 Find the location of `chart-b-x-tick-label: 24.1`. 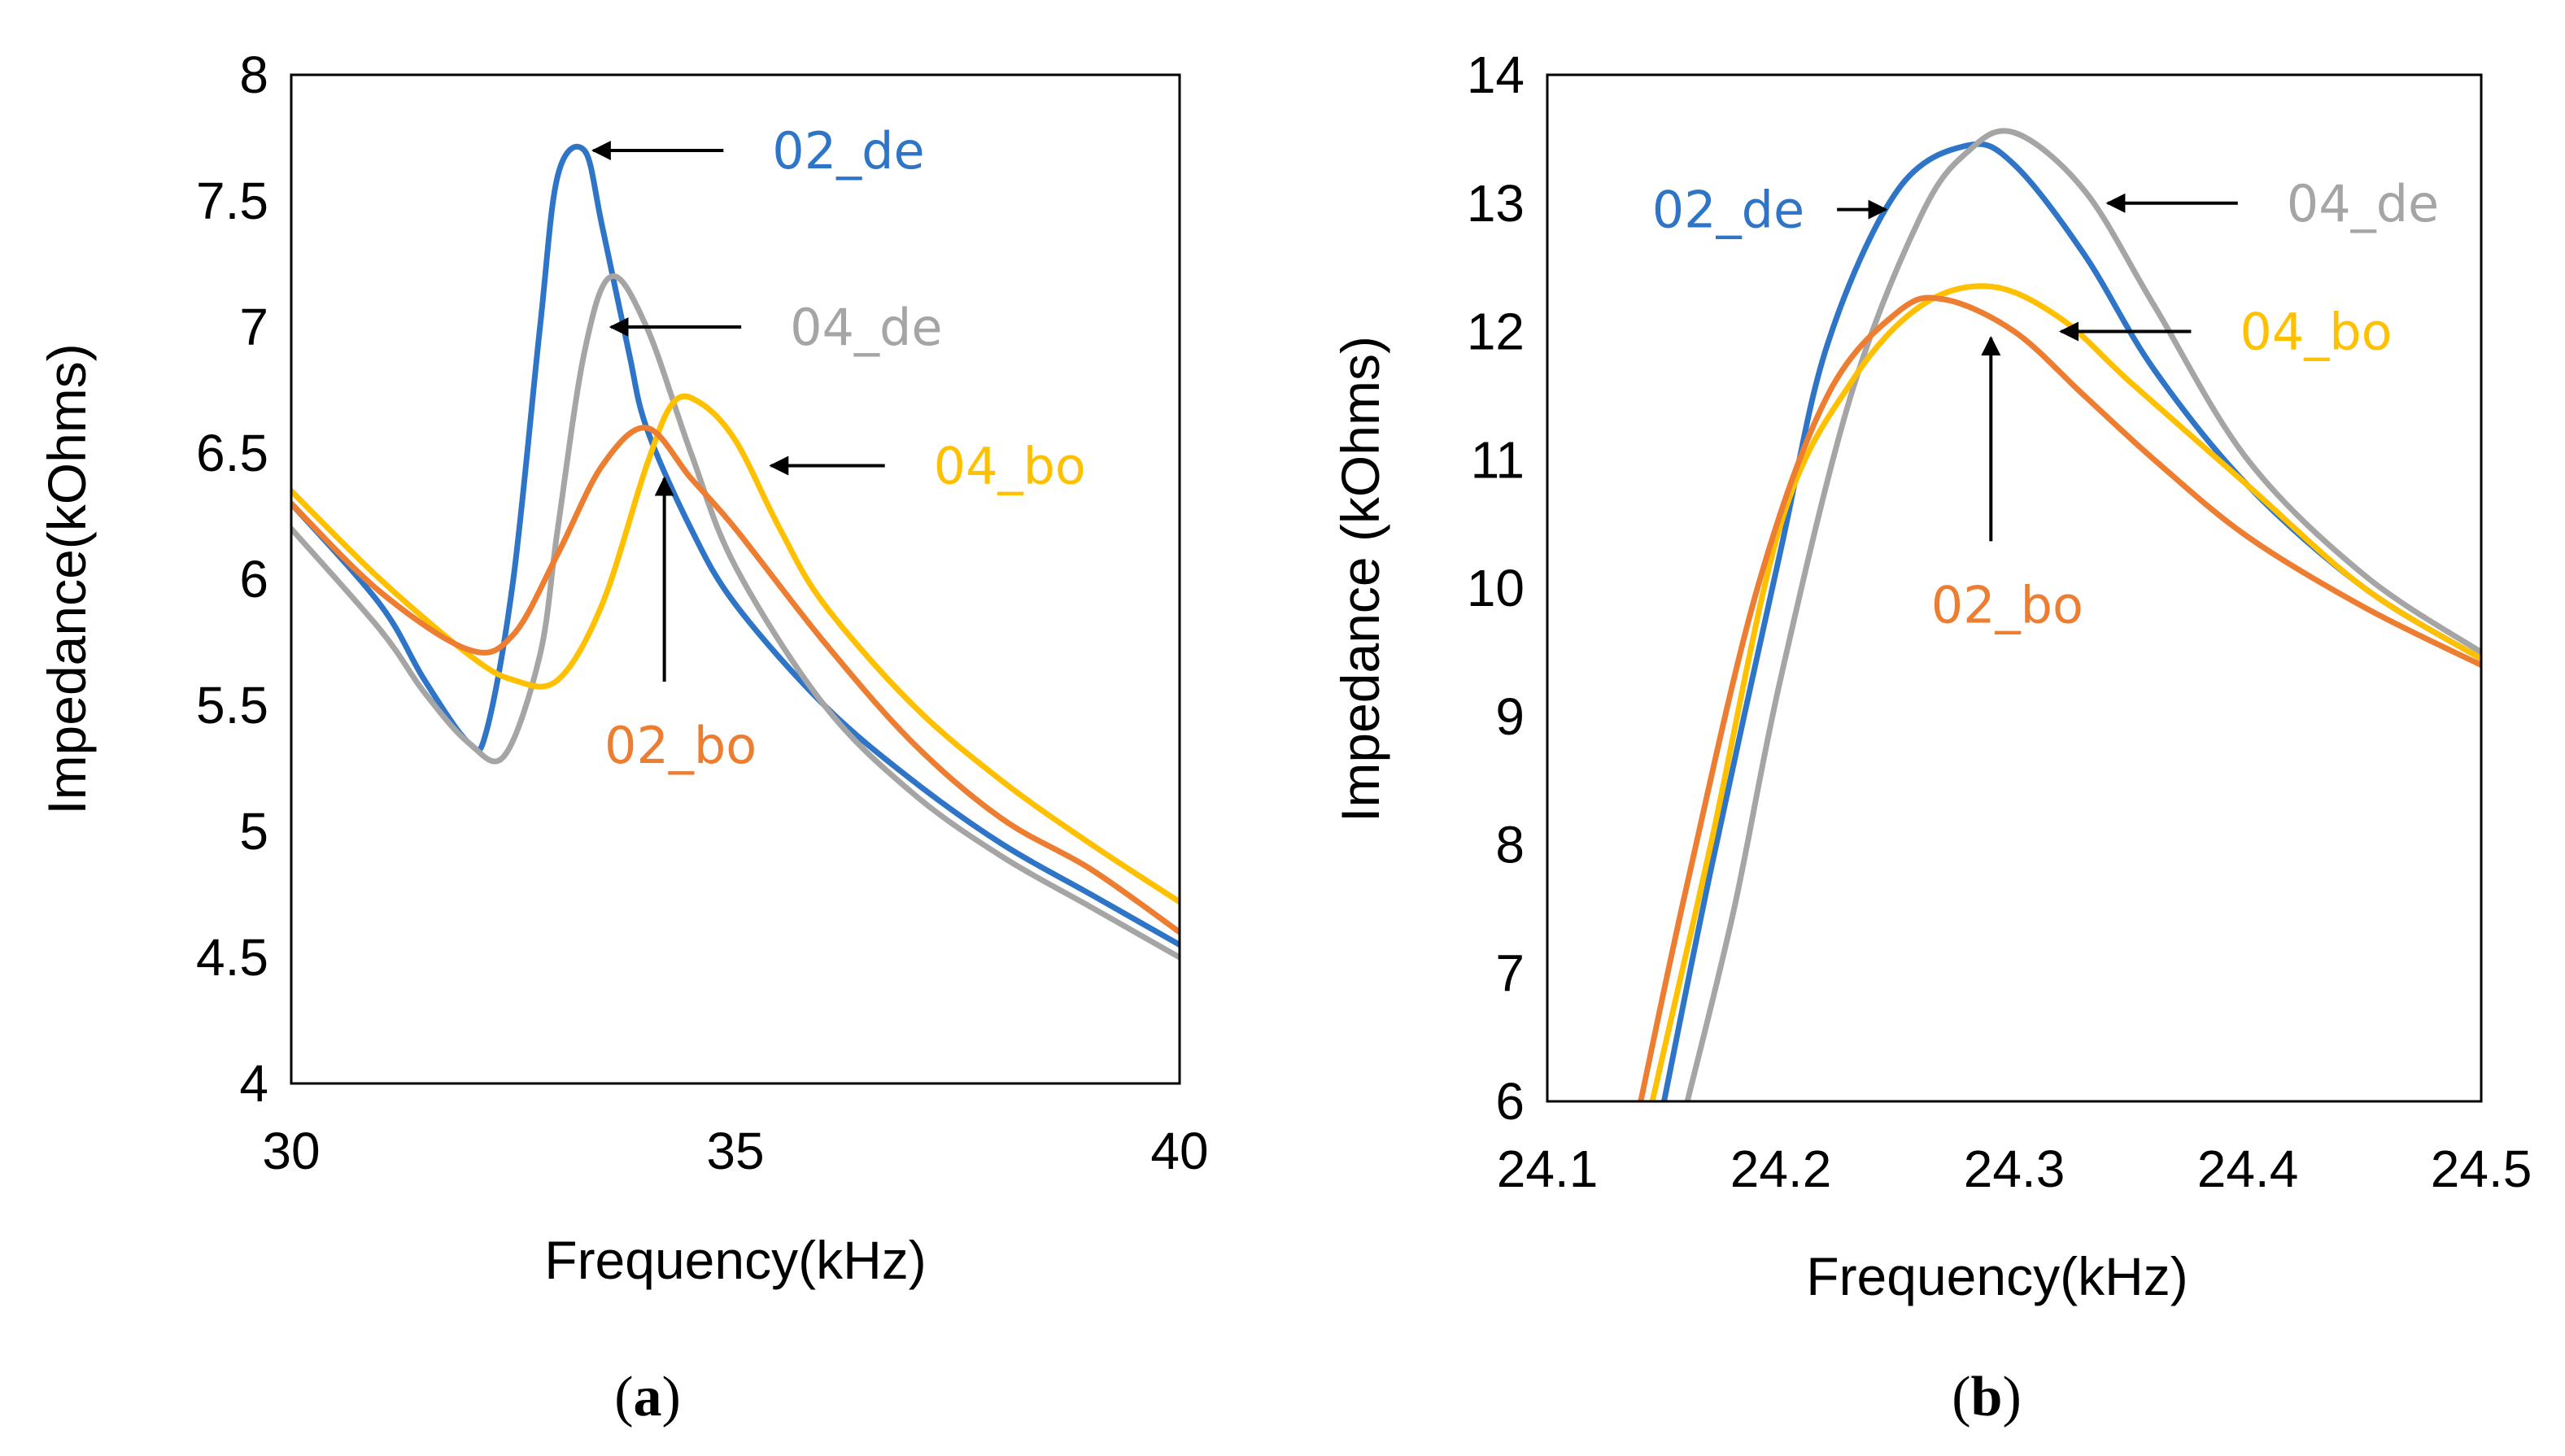

chart-b-x-tick-label: 24.1 is located at coordinates (1548, 1169).